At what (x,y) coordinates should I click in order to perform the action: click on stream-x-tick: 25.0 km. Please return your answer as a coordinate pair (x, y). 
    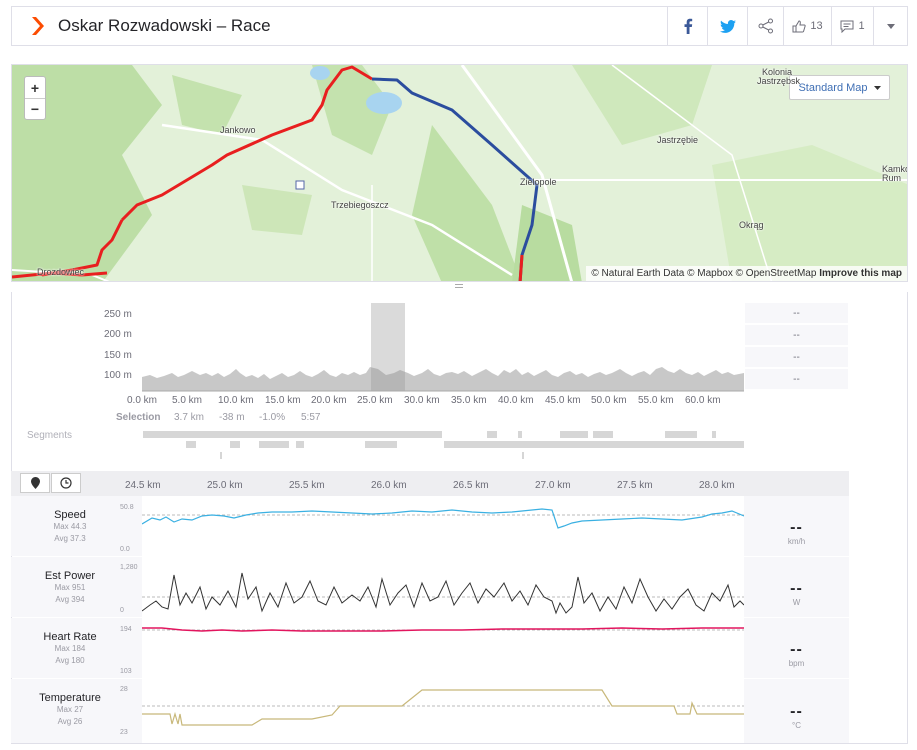
    Looking at the image, I should click on (225, 485).